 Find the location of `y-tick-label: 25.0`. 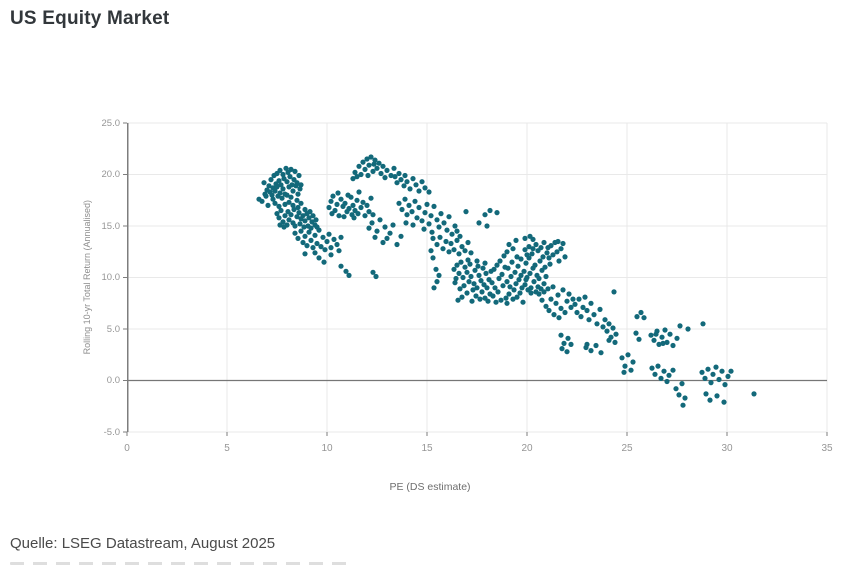

y-tick-label: 25.0 is located at coordinates (111, 123).